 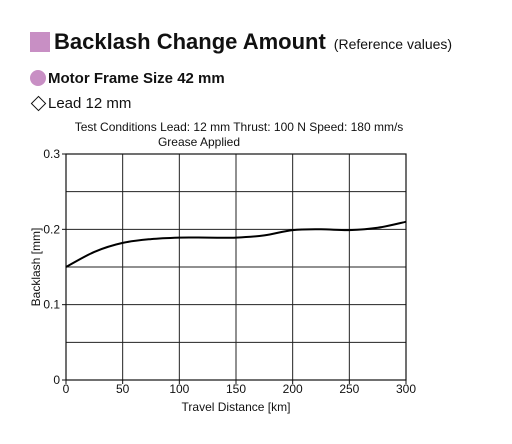 I want to click on x-tick-label: 0, so click(x=66, y=389).